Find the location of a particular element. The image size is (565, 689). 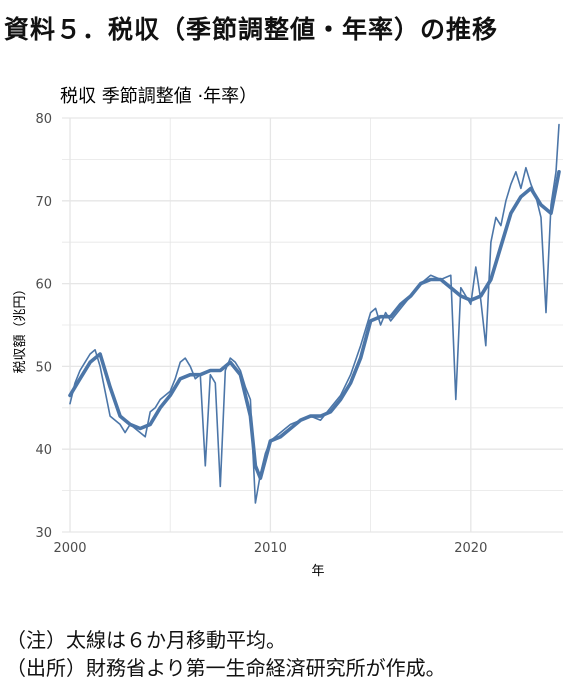

x-tick-labels: 2000 2010 2020 is located at coordinates (270, 548).